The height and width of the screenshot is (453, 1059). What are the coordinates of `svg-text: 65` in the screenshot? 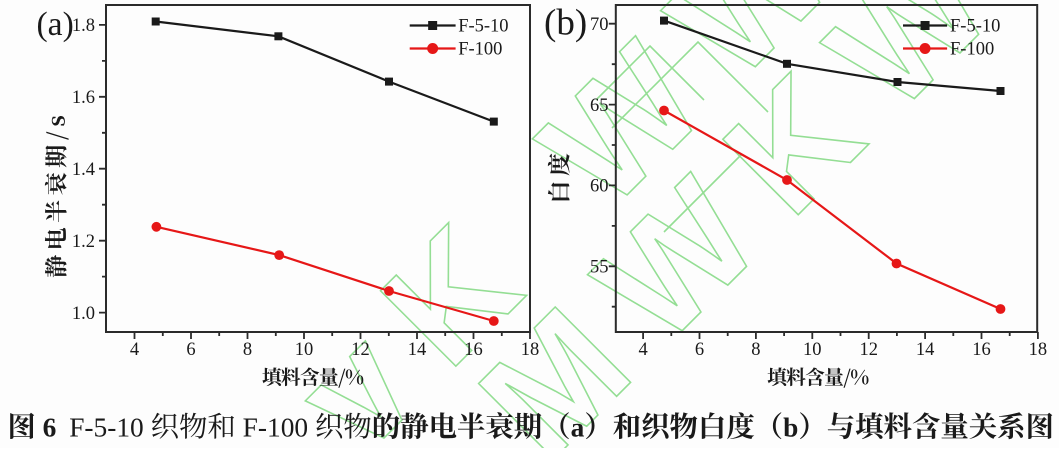 It's located at (599, 106).